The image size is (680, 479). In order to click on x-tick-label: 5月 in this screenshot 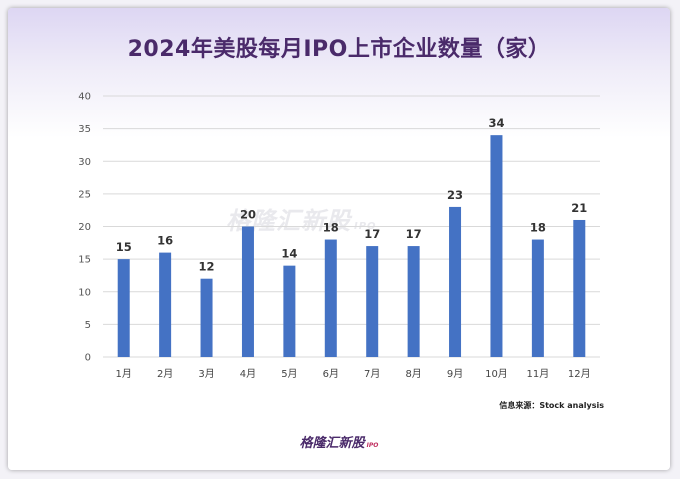, I will do `click(289, 374)`.